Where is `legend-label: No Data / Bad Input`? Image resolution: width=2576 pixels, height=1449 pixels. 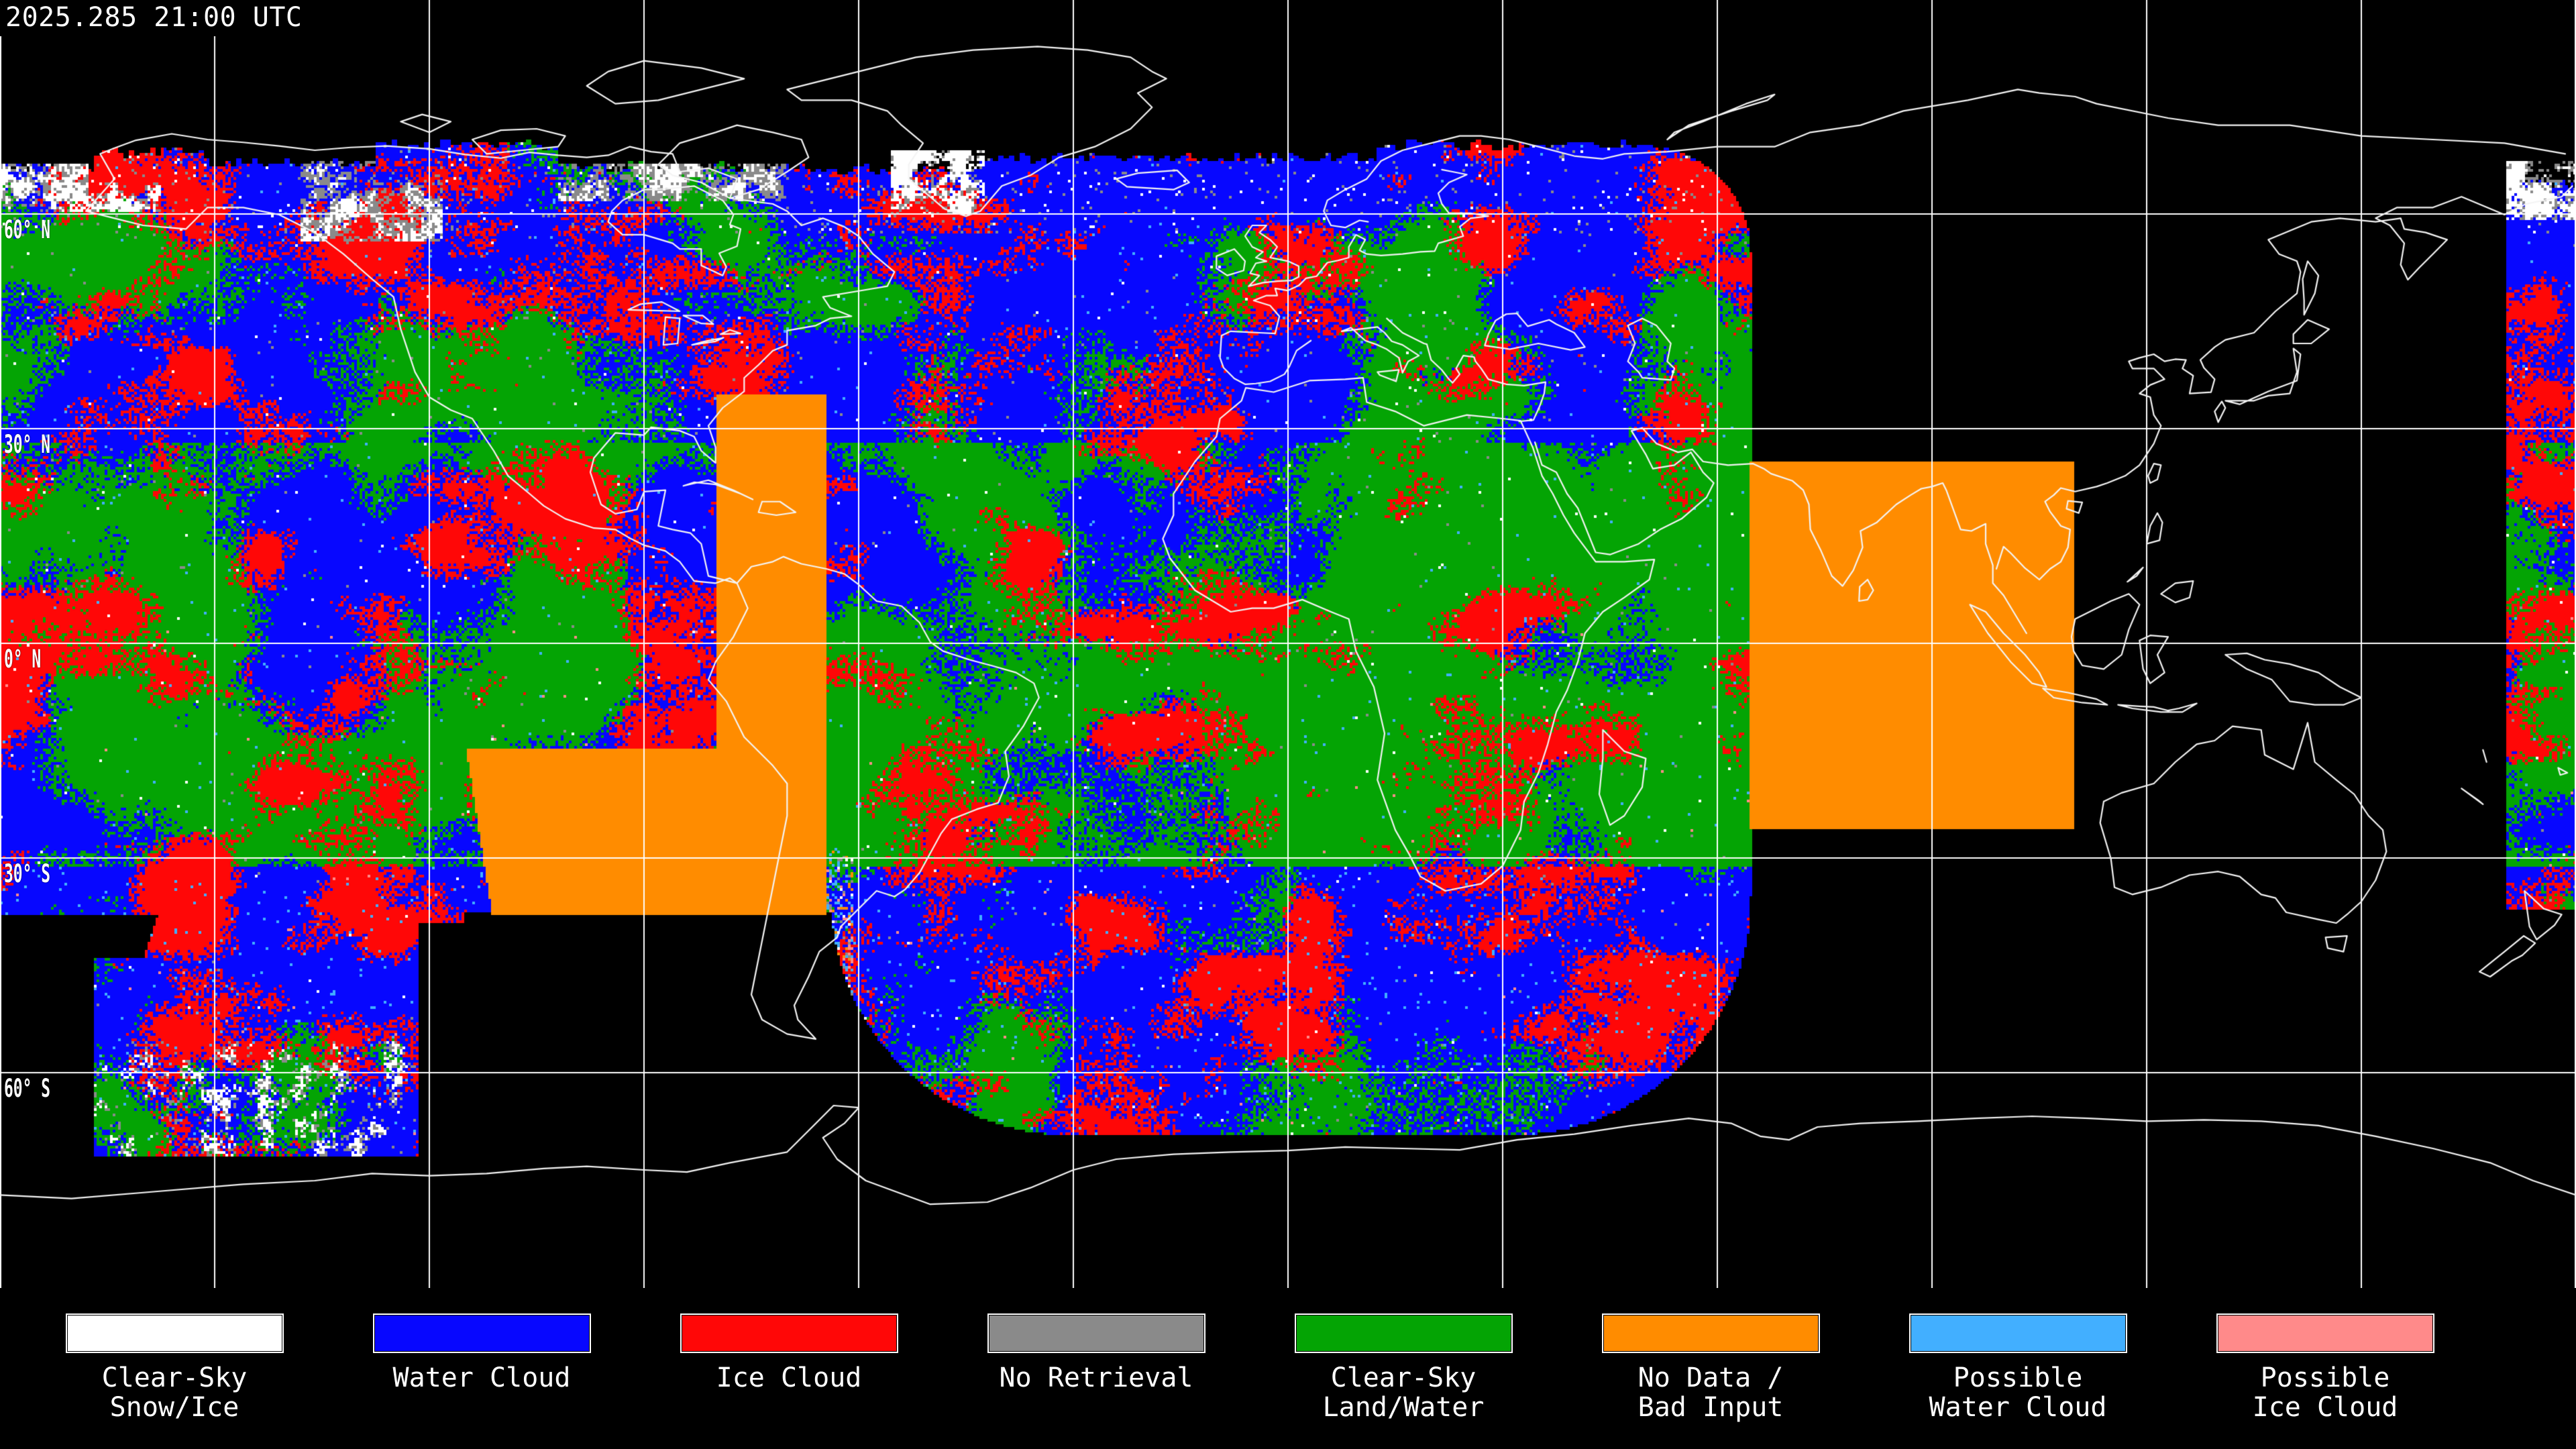
legend-label: No Data / Bad Input is located at coordinates (1710, 1392).